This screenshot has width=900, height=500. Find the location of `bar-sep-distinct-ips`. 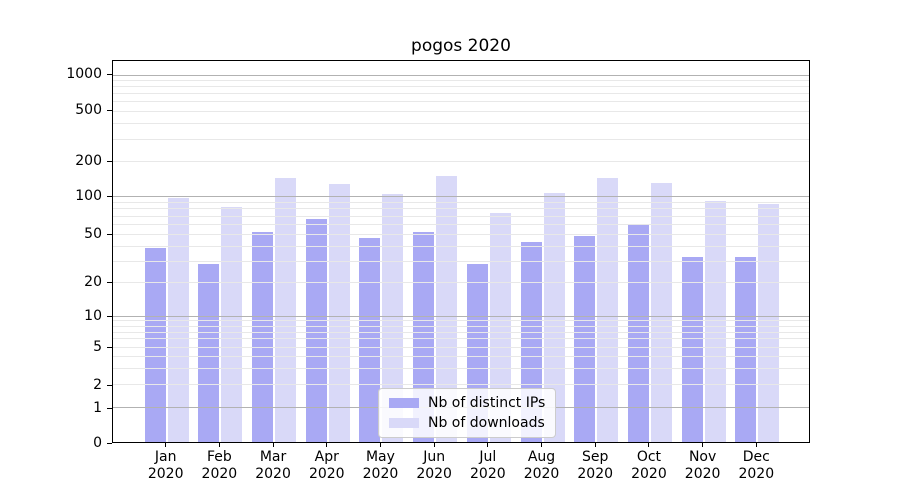

bar-sep-distinct-ips is located at coordinates (585, 339).